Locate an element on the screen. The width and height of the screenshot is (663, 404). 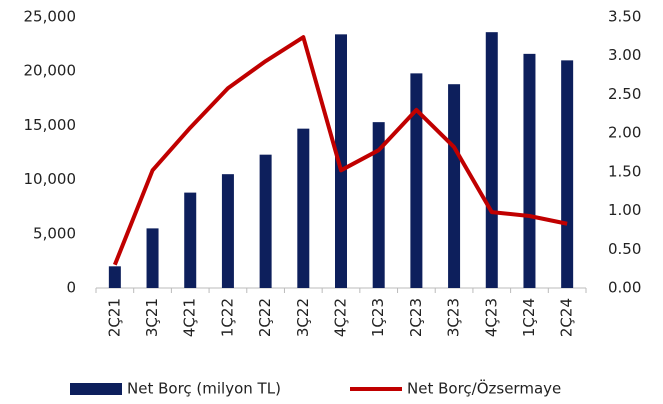
x-tick-label: 4Ç23 is located at coordinates (491, 317).